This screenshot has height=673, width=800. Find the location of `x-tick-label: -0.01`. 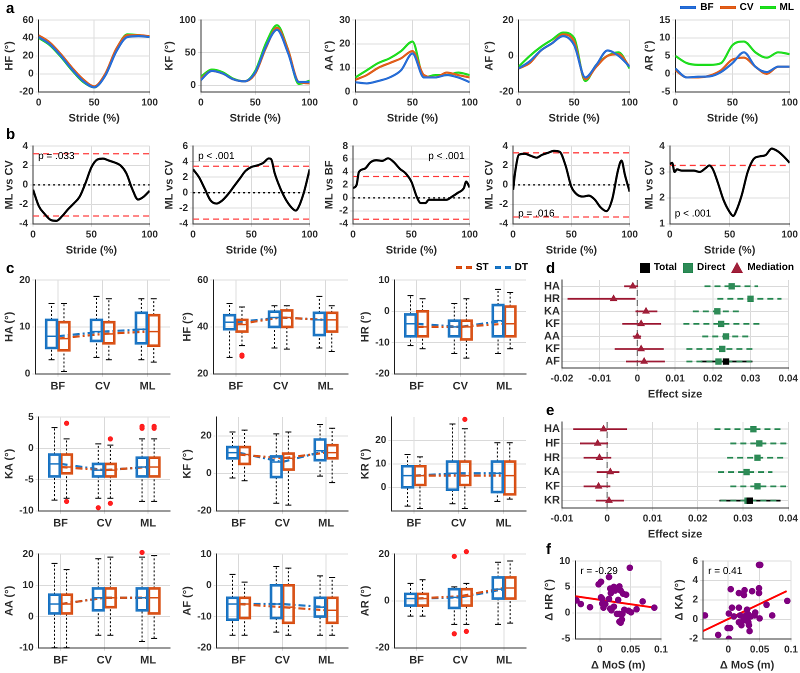

x-tick-label: -0.01 is located at coordinates (562, 519).